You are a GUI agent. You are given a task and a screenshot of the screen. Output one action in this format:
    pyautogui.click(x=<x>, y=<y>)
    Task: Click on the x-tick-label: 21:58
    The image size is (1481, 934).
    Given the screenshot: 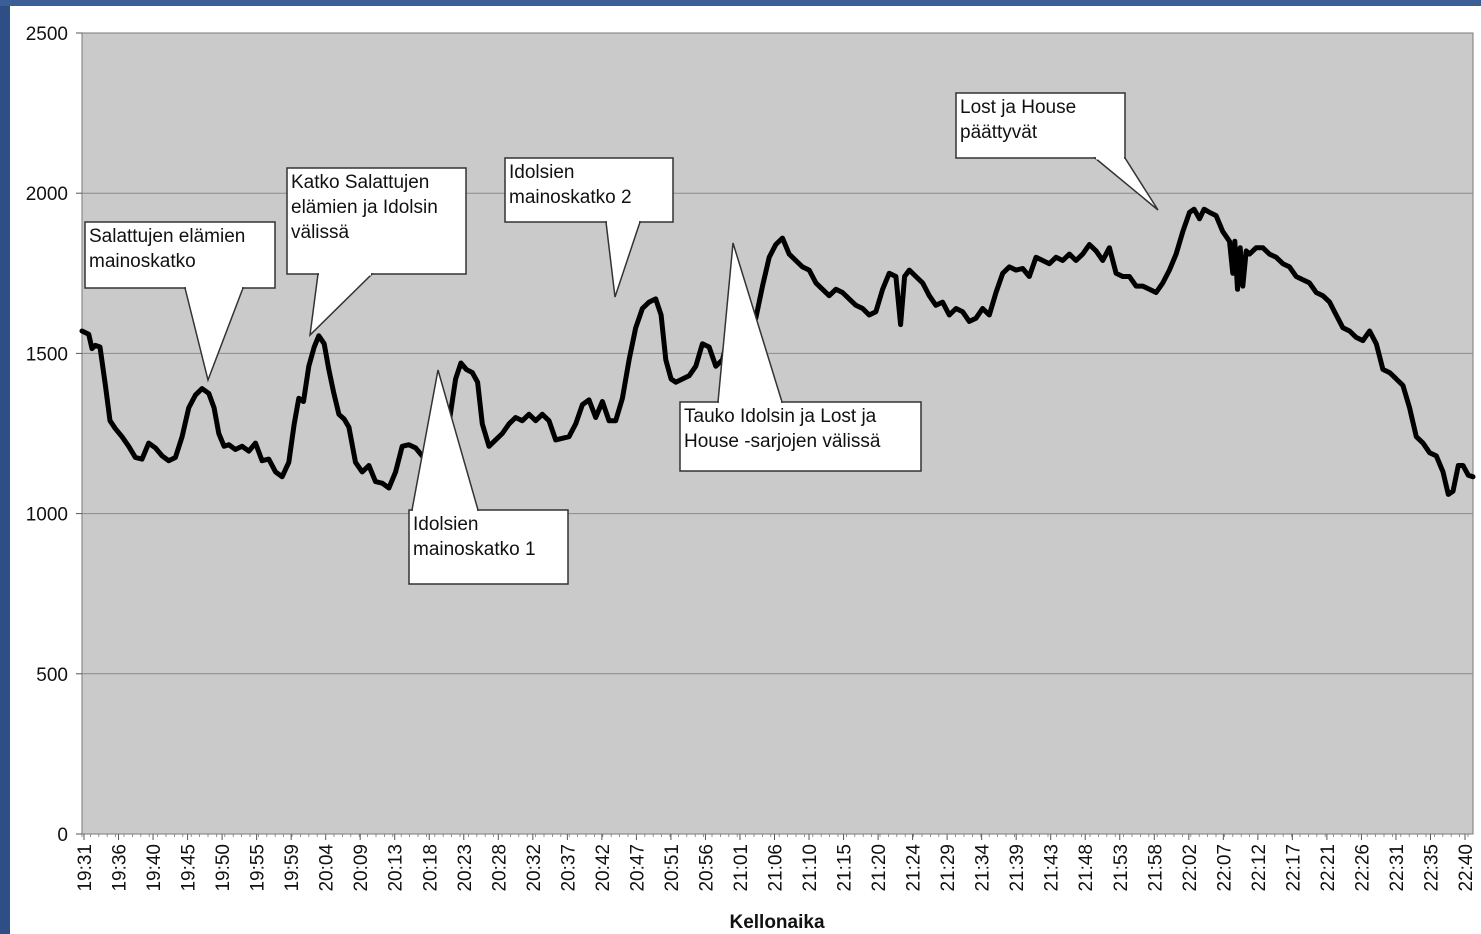 What is the action you would take?
    pyautogui.click(x=1155, y=868)
    